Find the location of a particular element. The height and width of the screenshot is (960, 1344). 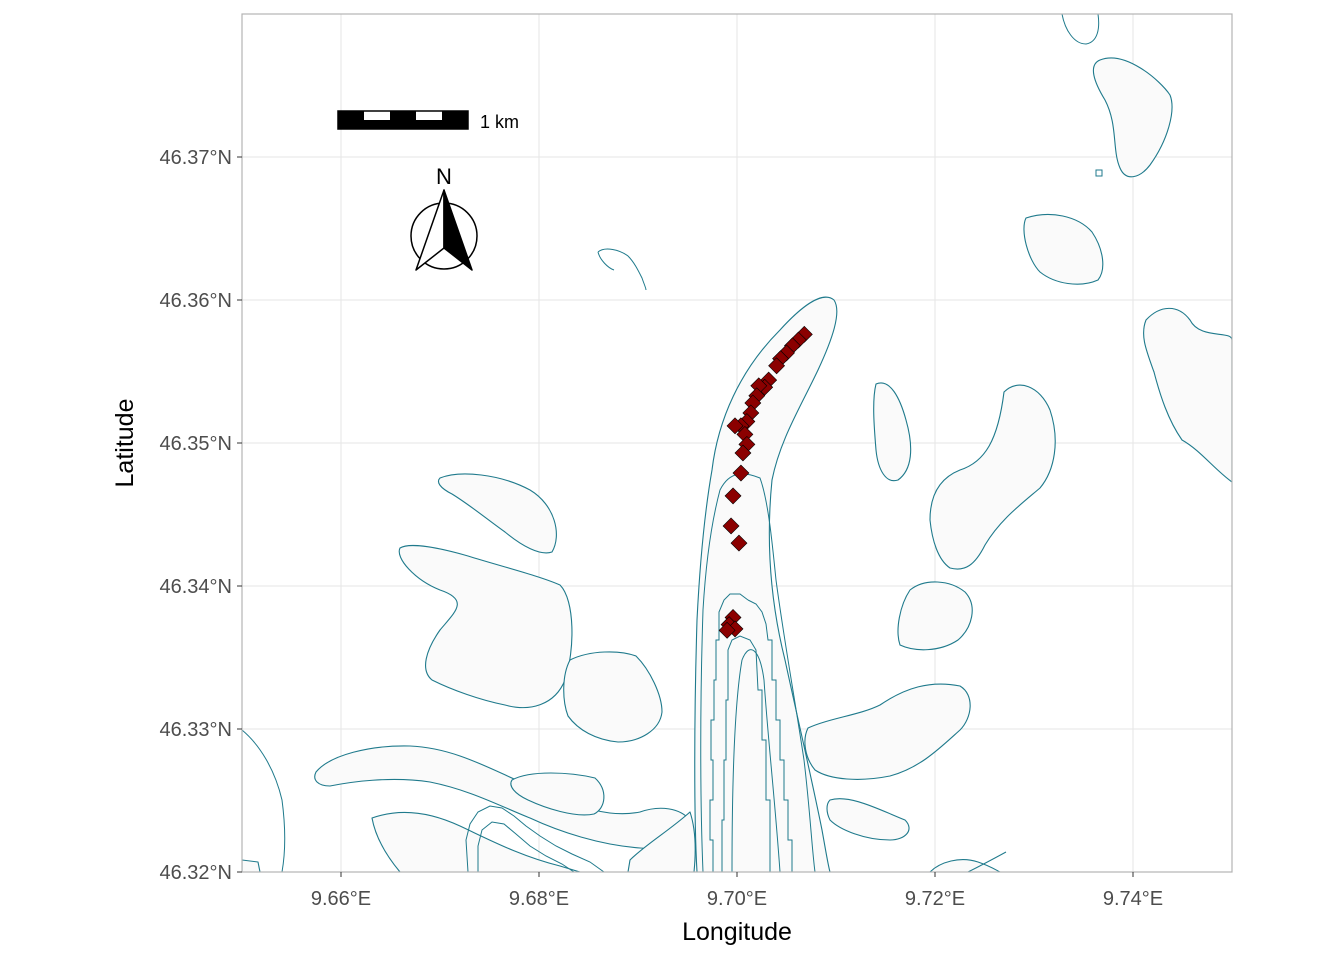

contour-far-left-small is located at coordinates (251, 865).